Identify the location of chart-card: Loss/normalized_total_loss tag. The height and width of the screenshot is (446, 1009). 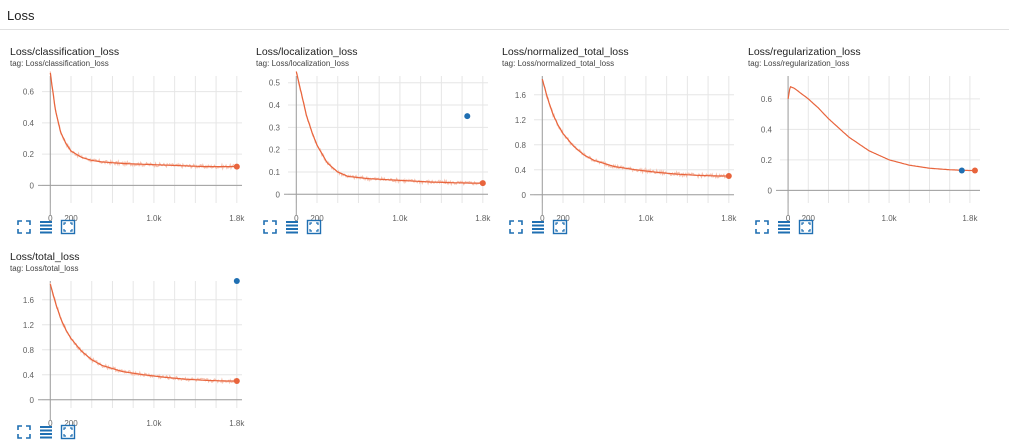
(622, 143).